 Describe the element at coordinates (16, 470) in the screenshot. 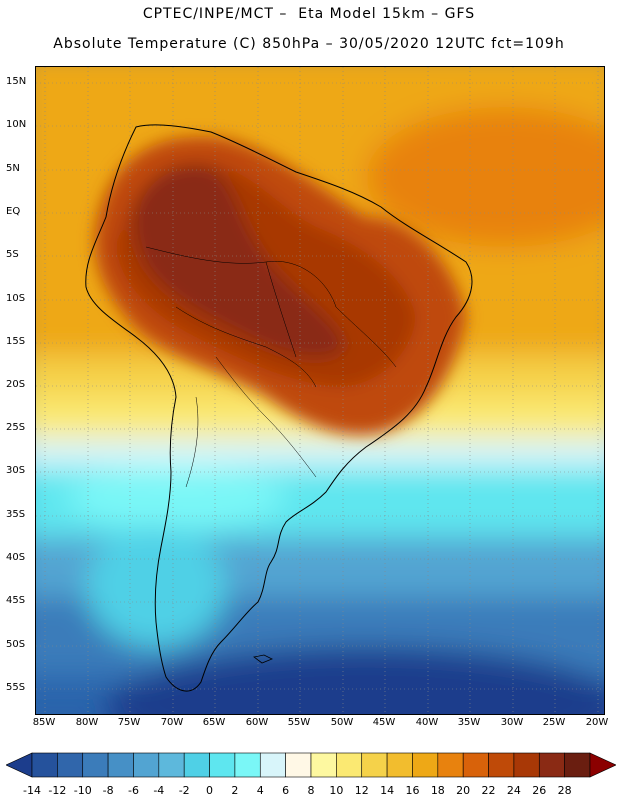

I see `lat-label: 30S` at that location.